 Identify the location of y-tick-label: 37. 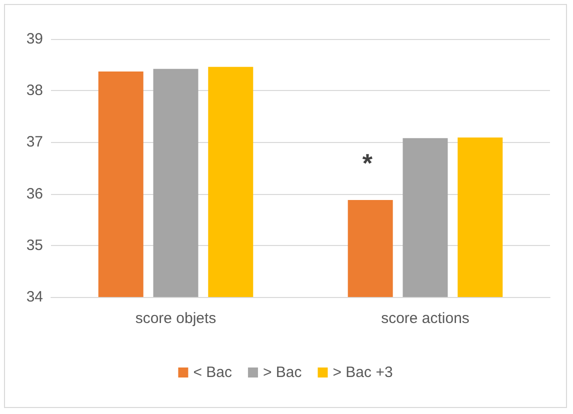
(34, 142).